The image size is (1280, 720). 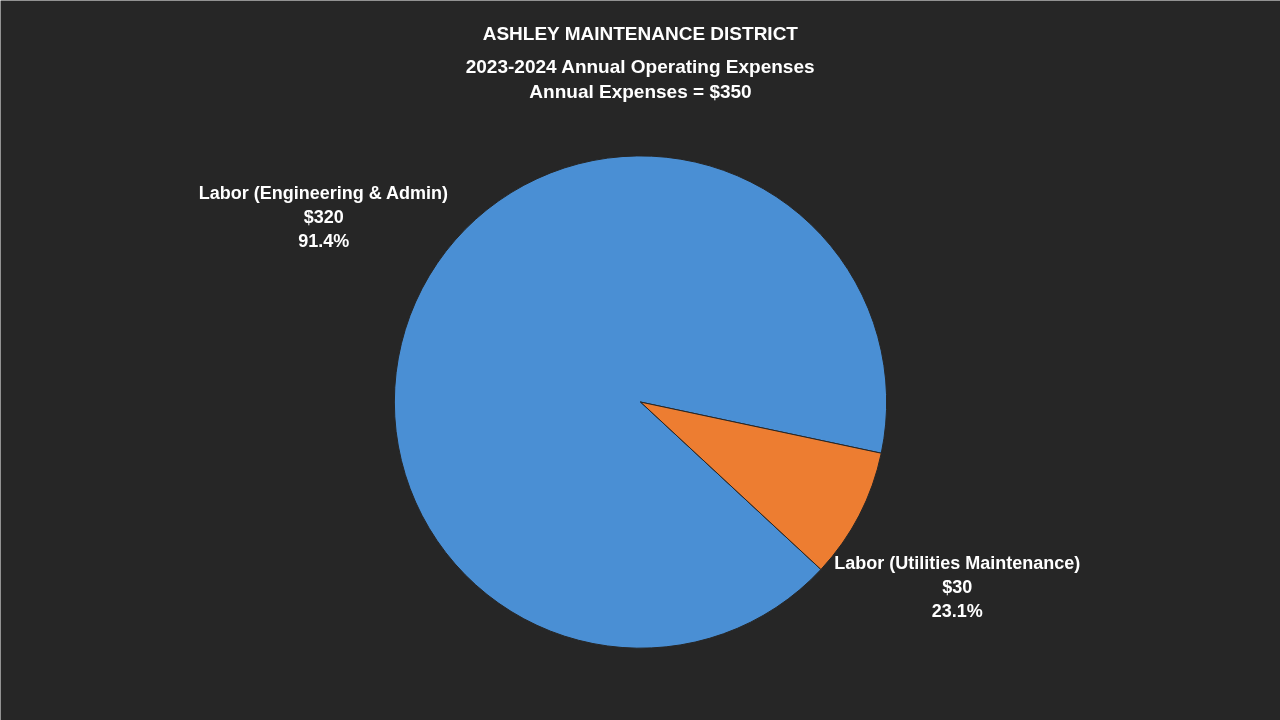 What do you see at coordinates (957, 563) in the screenshot?
I see `slice-label: Labor (Utilities Maintenance)` at bounding box center [957, 563].